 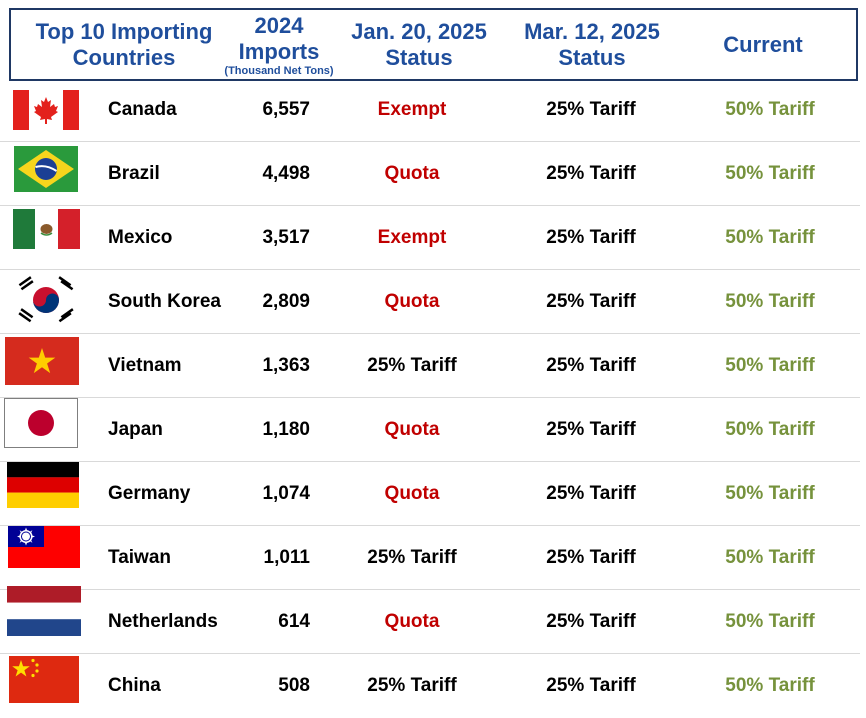 I want to click on header-jan: Jan. 20, 2025 Status, so click(x=419, y=44).